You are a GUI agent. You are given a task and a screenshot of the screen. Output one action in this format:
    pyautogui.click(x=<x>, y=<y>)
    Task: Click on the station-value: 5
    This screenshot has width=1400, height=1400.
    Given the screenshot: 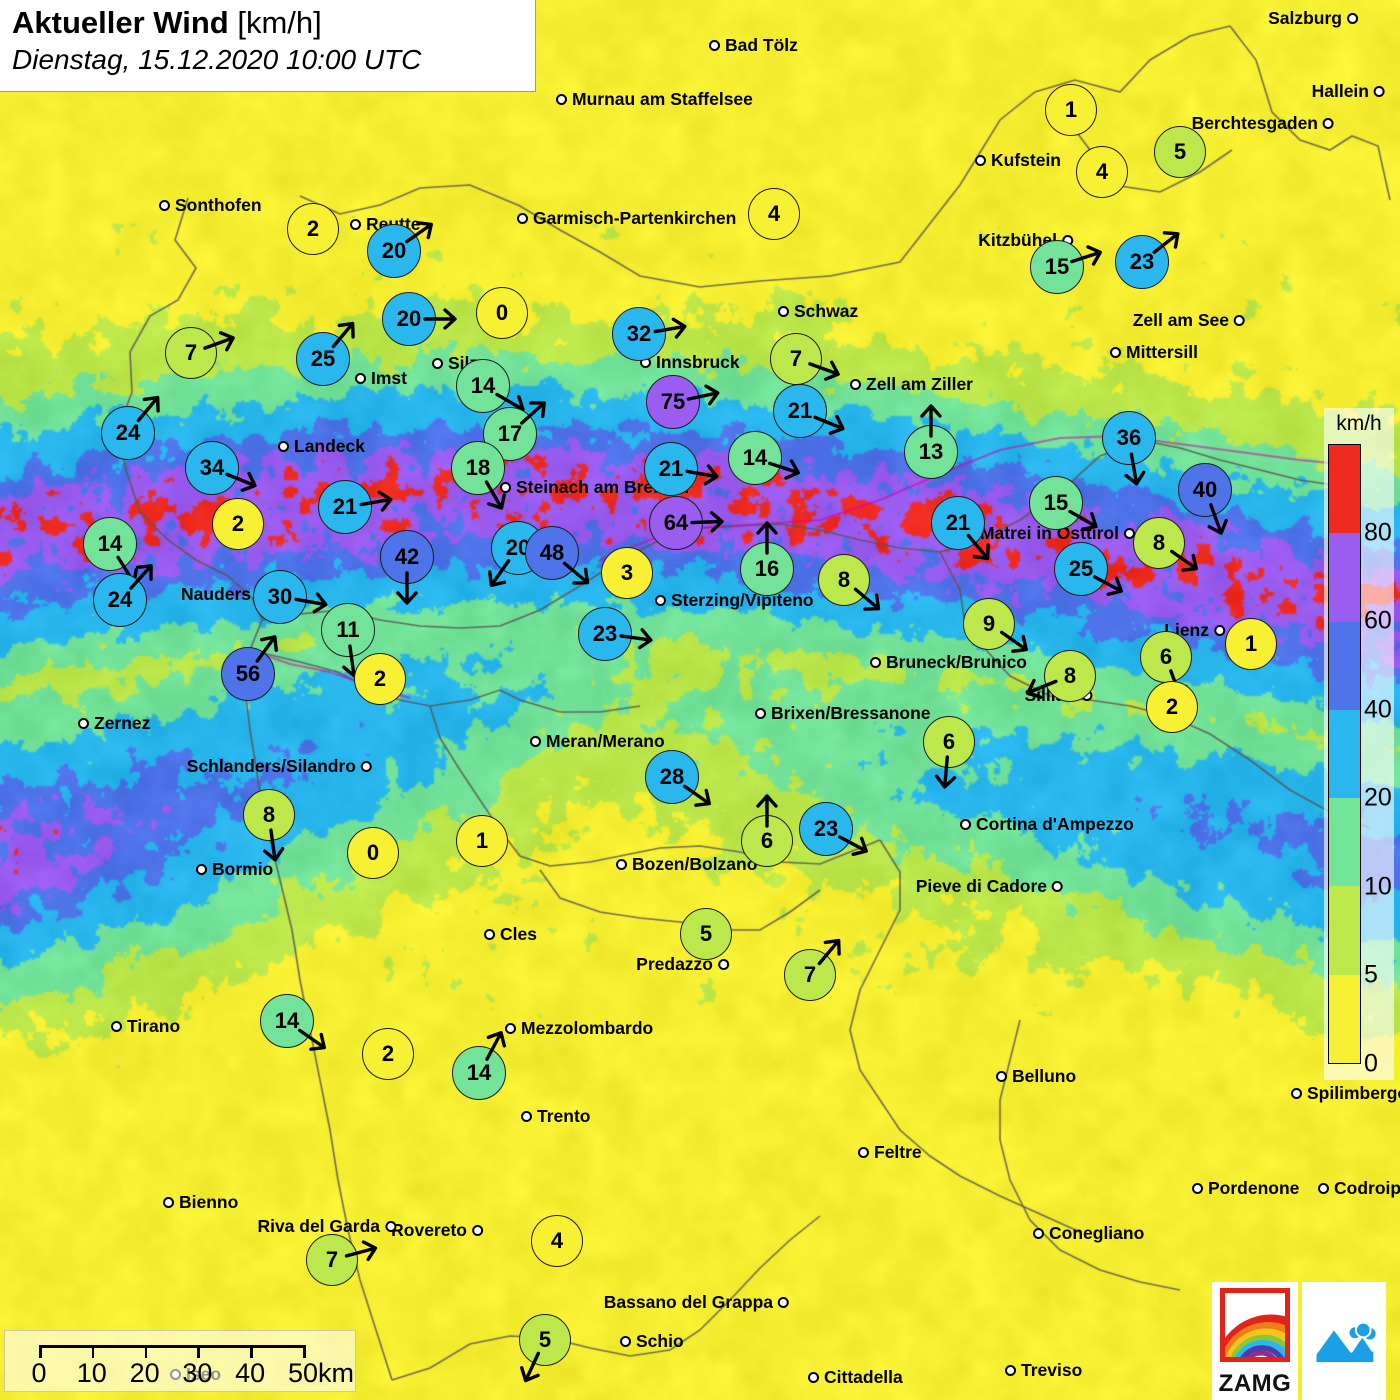 What is the action you would take?
    pyautogui.click(x=1180, y=151)
    